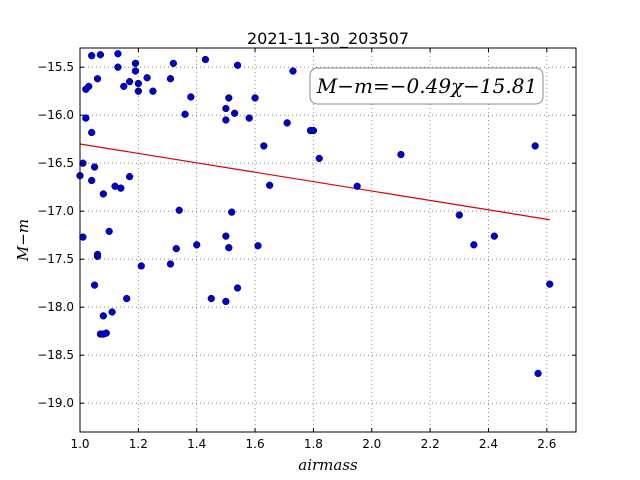 The image size is (640, 480). What do you see at coordinates (328, 465) in the screenshot?
I see `x-axis-label: airmass` at bounding box center [328, 465].